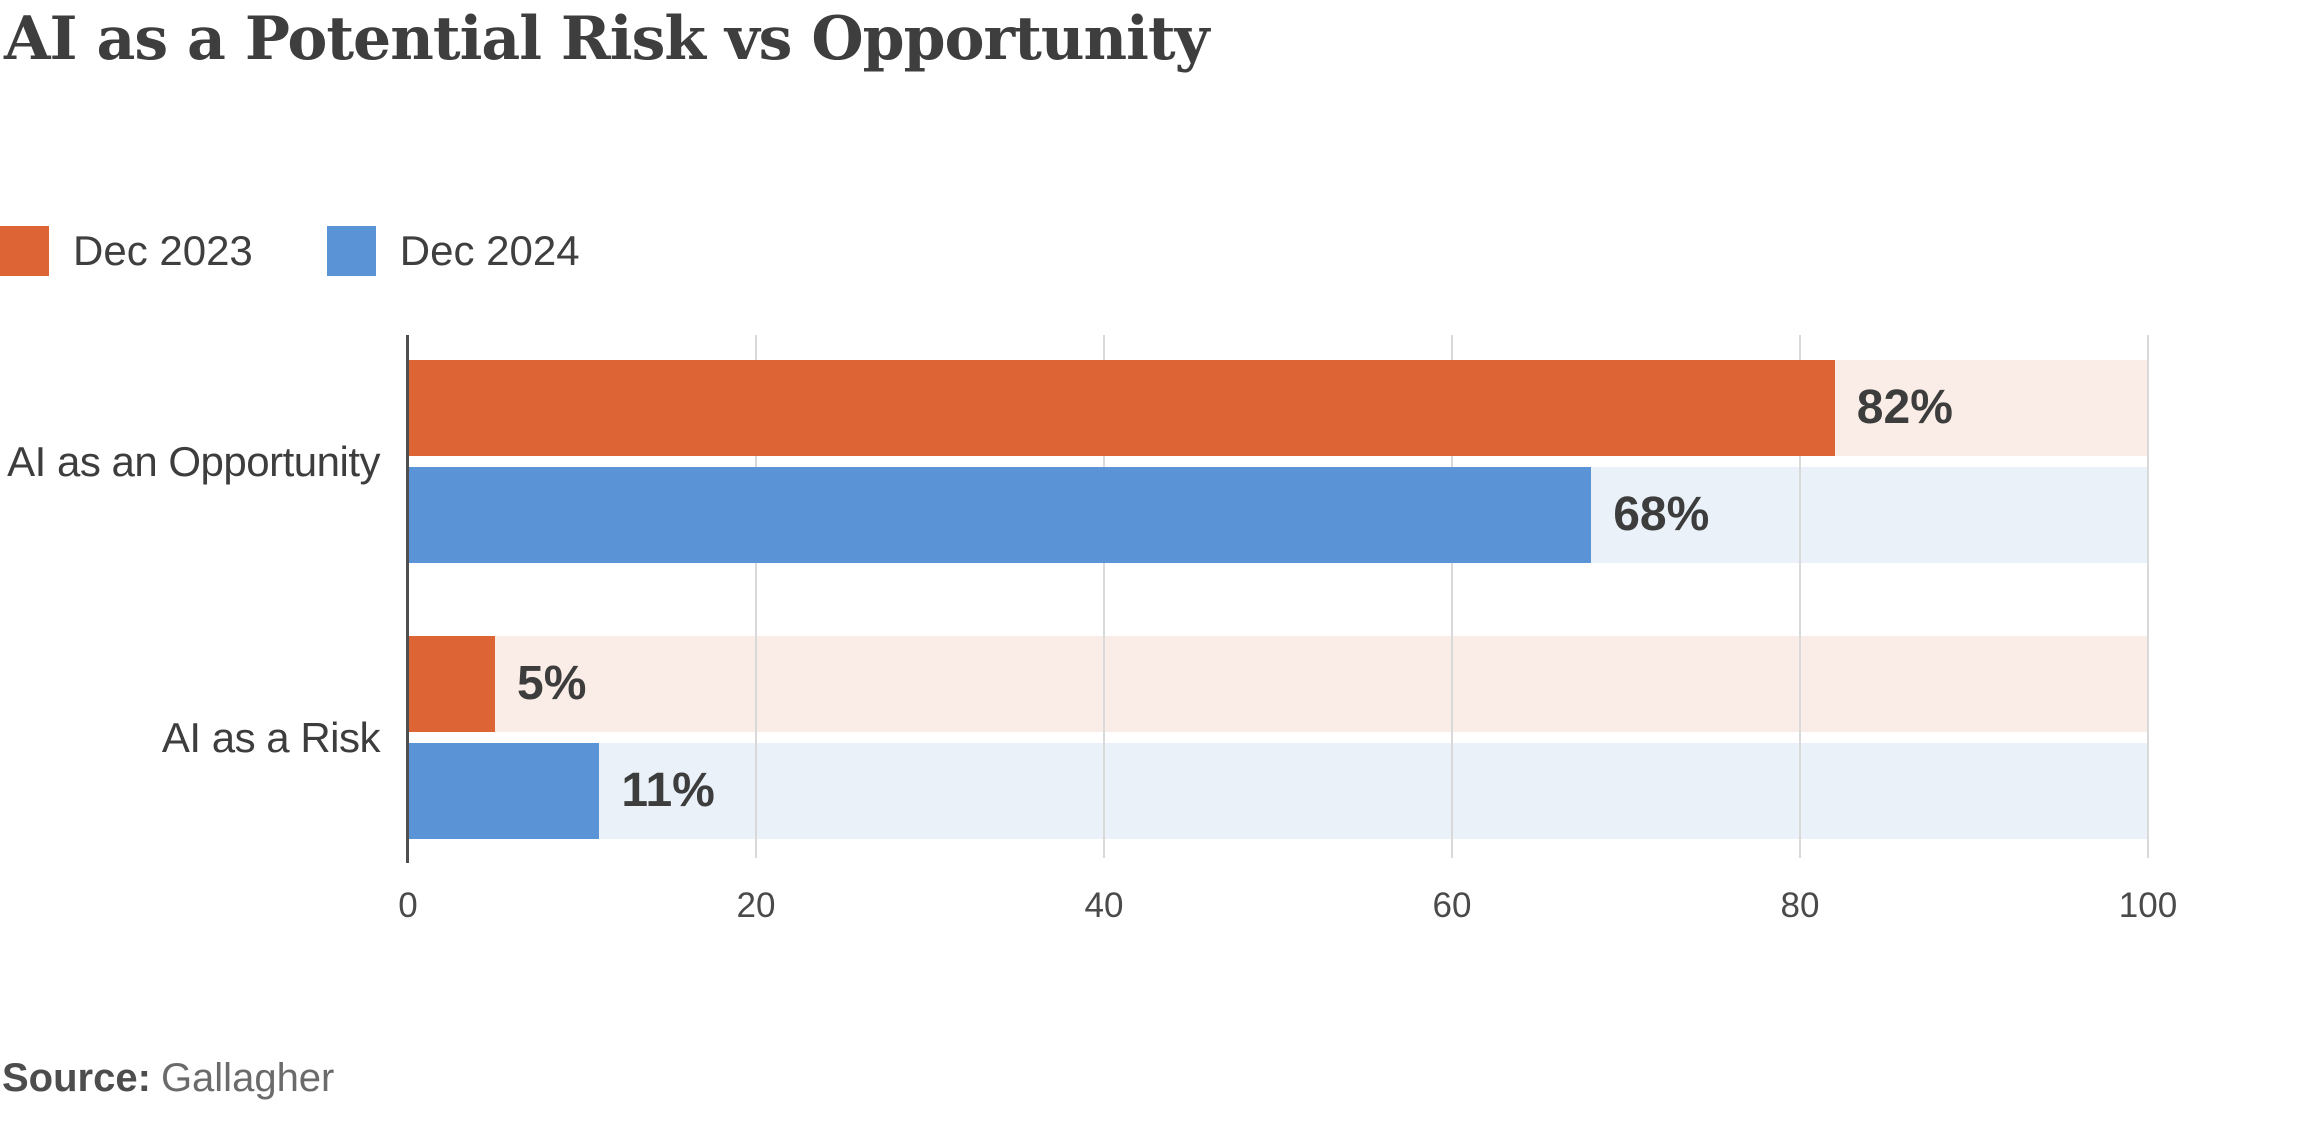 Image resolution: width=2310 pixels, height=1122 pixels. Describe the element at coordinates (407, 599) in the screenshot. I see `y-axis-line` at that location.